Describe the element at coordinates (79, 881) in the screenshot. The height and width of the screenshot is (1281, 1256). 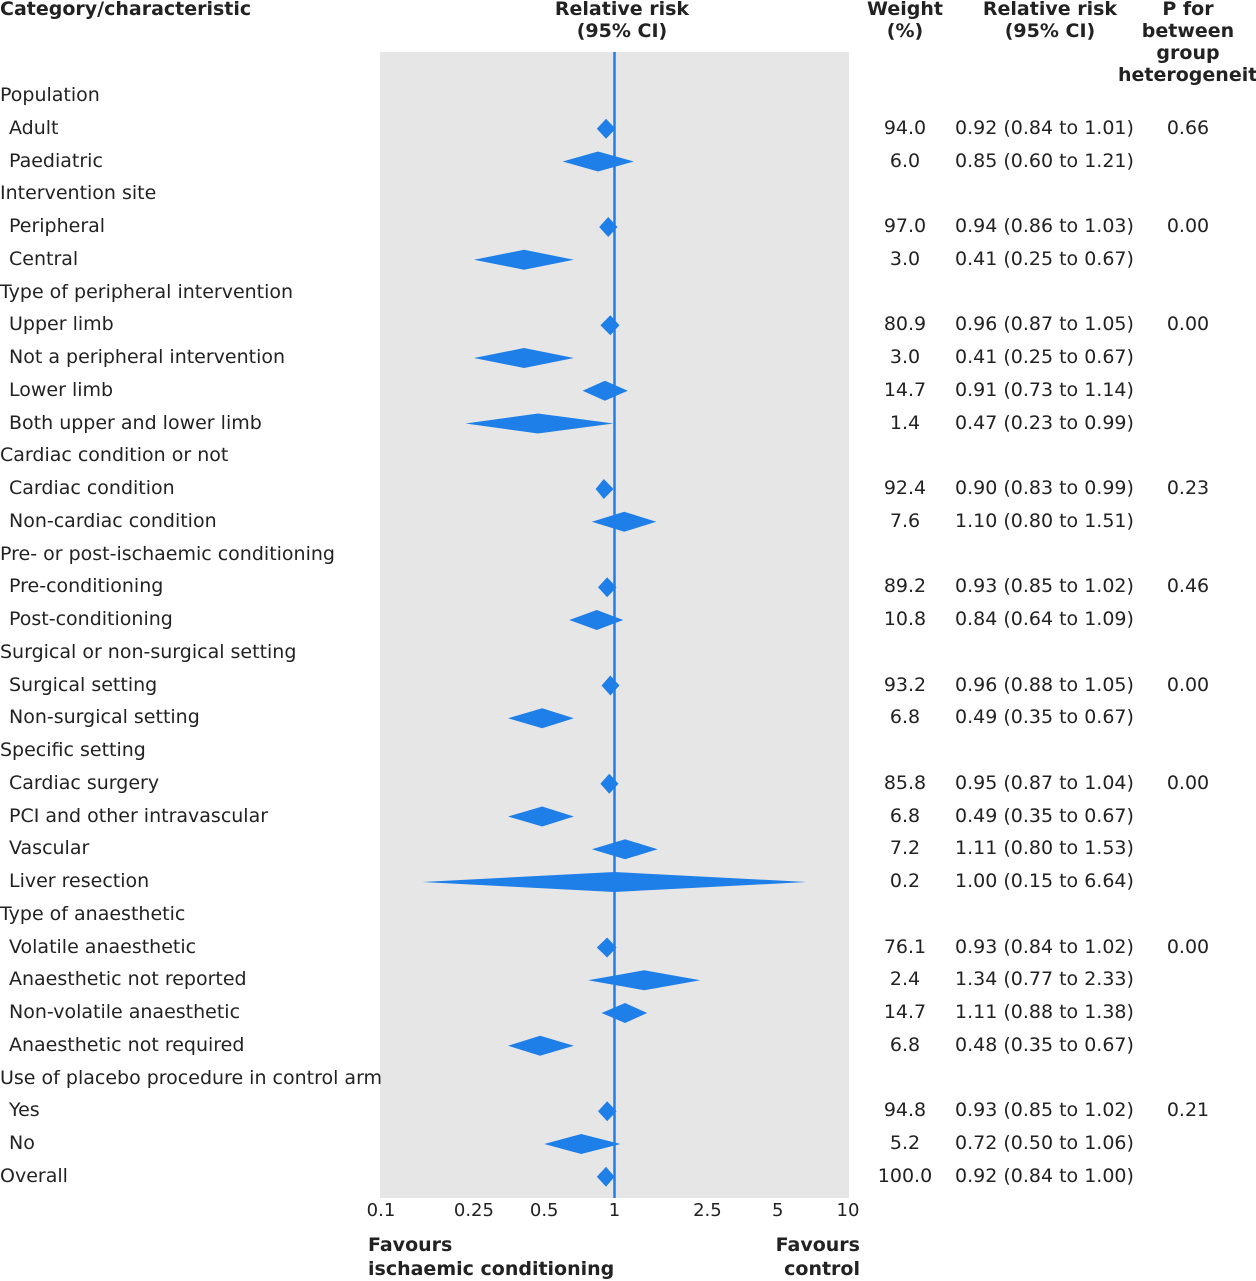
I see `row-label: Liver resection` at that location.